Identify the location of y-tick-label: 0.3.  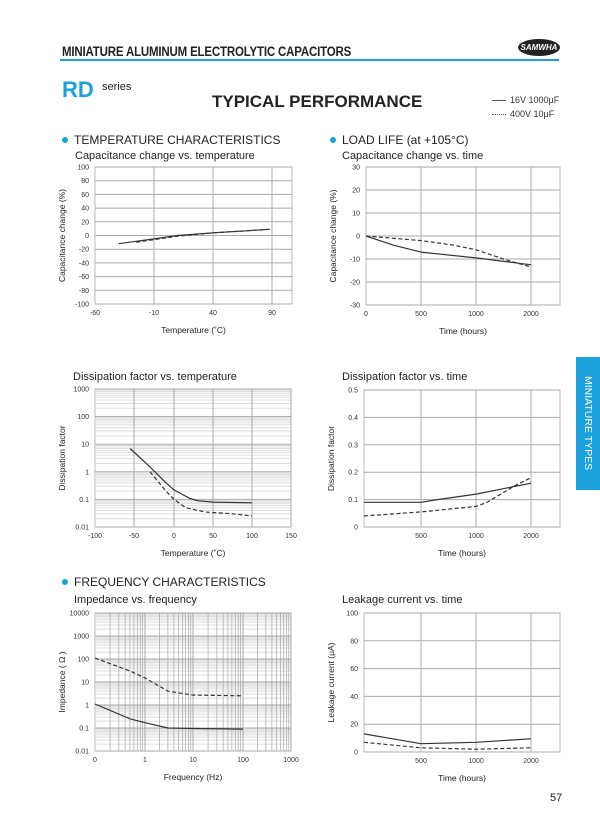
(353, 445).